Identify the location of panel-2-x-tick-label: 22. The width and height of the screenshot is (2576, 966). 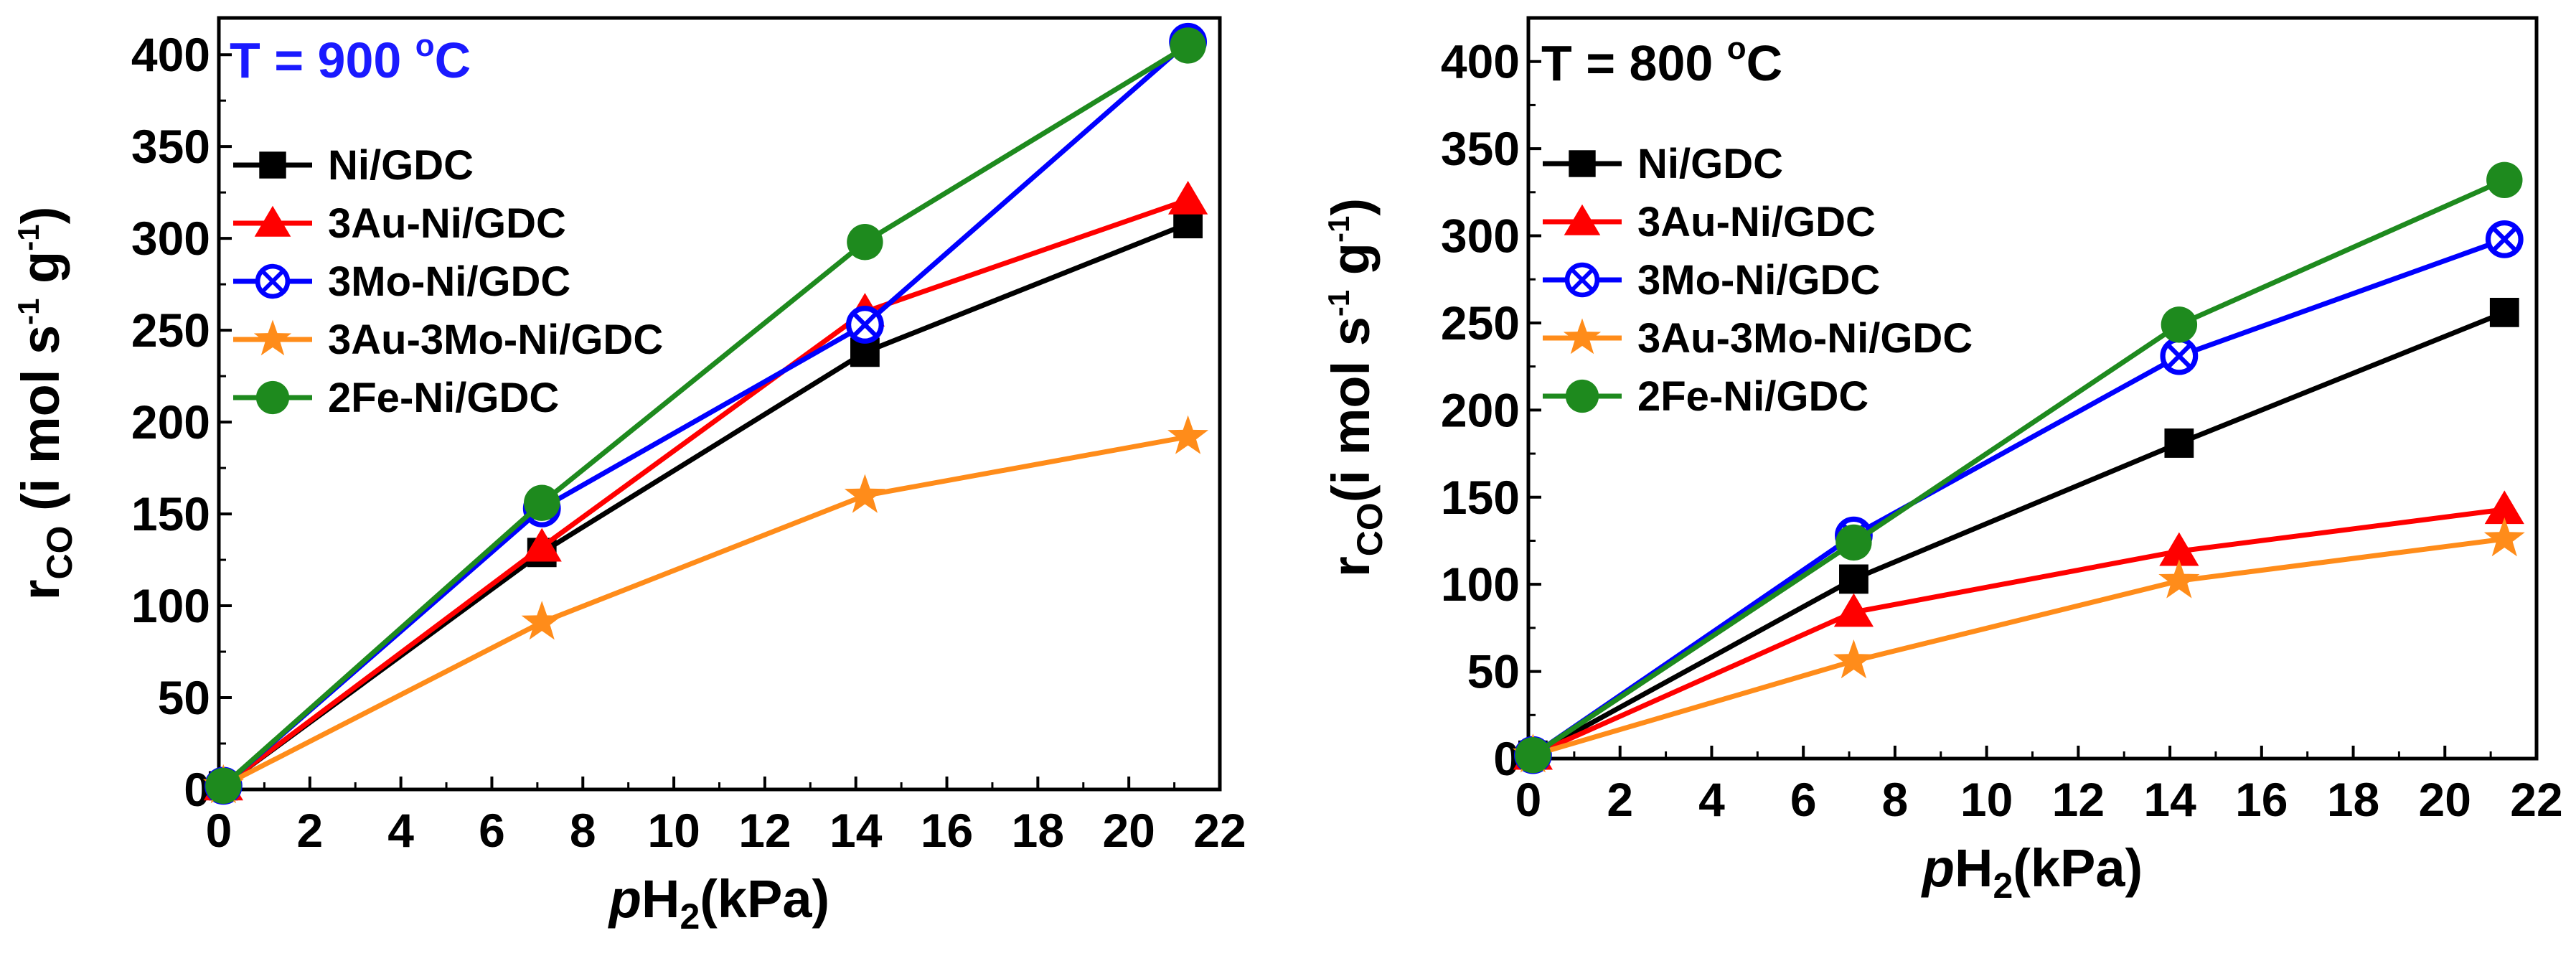
(2536, 800).